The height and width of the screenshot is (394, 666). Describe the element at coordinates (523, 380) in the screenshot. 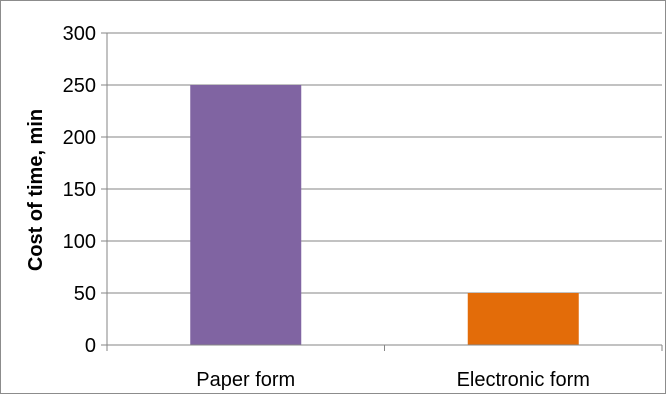

I see `x-tick-label: Electronic form` at that location.